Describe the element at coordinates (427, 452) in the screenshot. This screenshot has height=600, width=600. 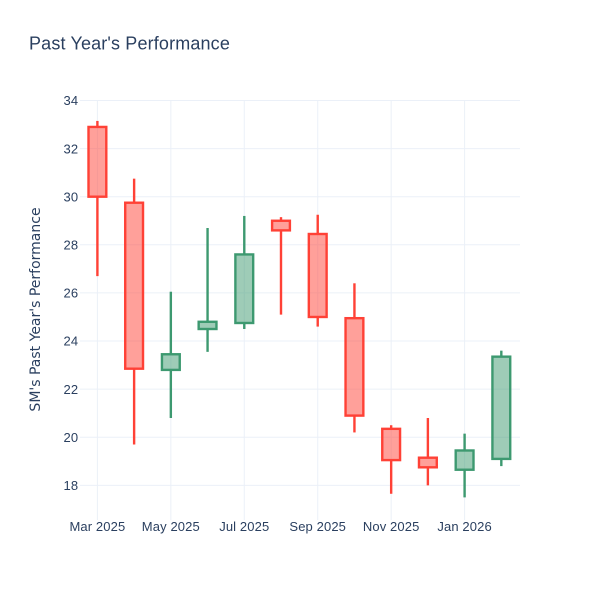
I see `candle-Dec-2025` at that location.